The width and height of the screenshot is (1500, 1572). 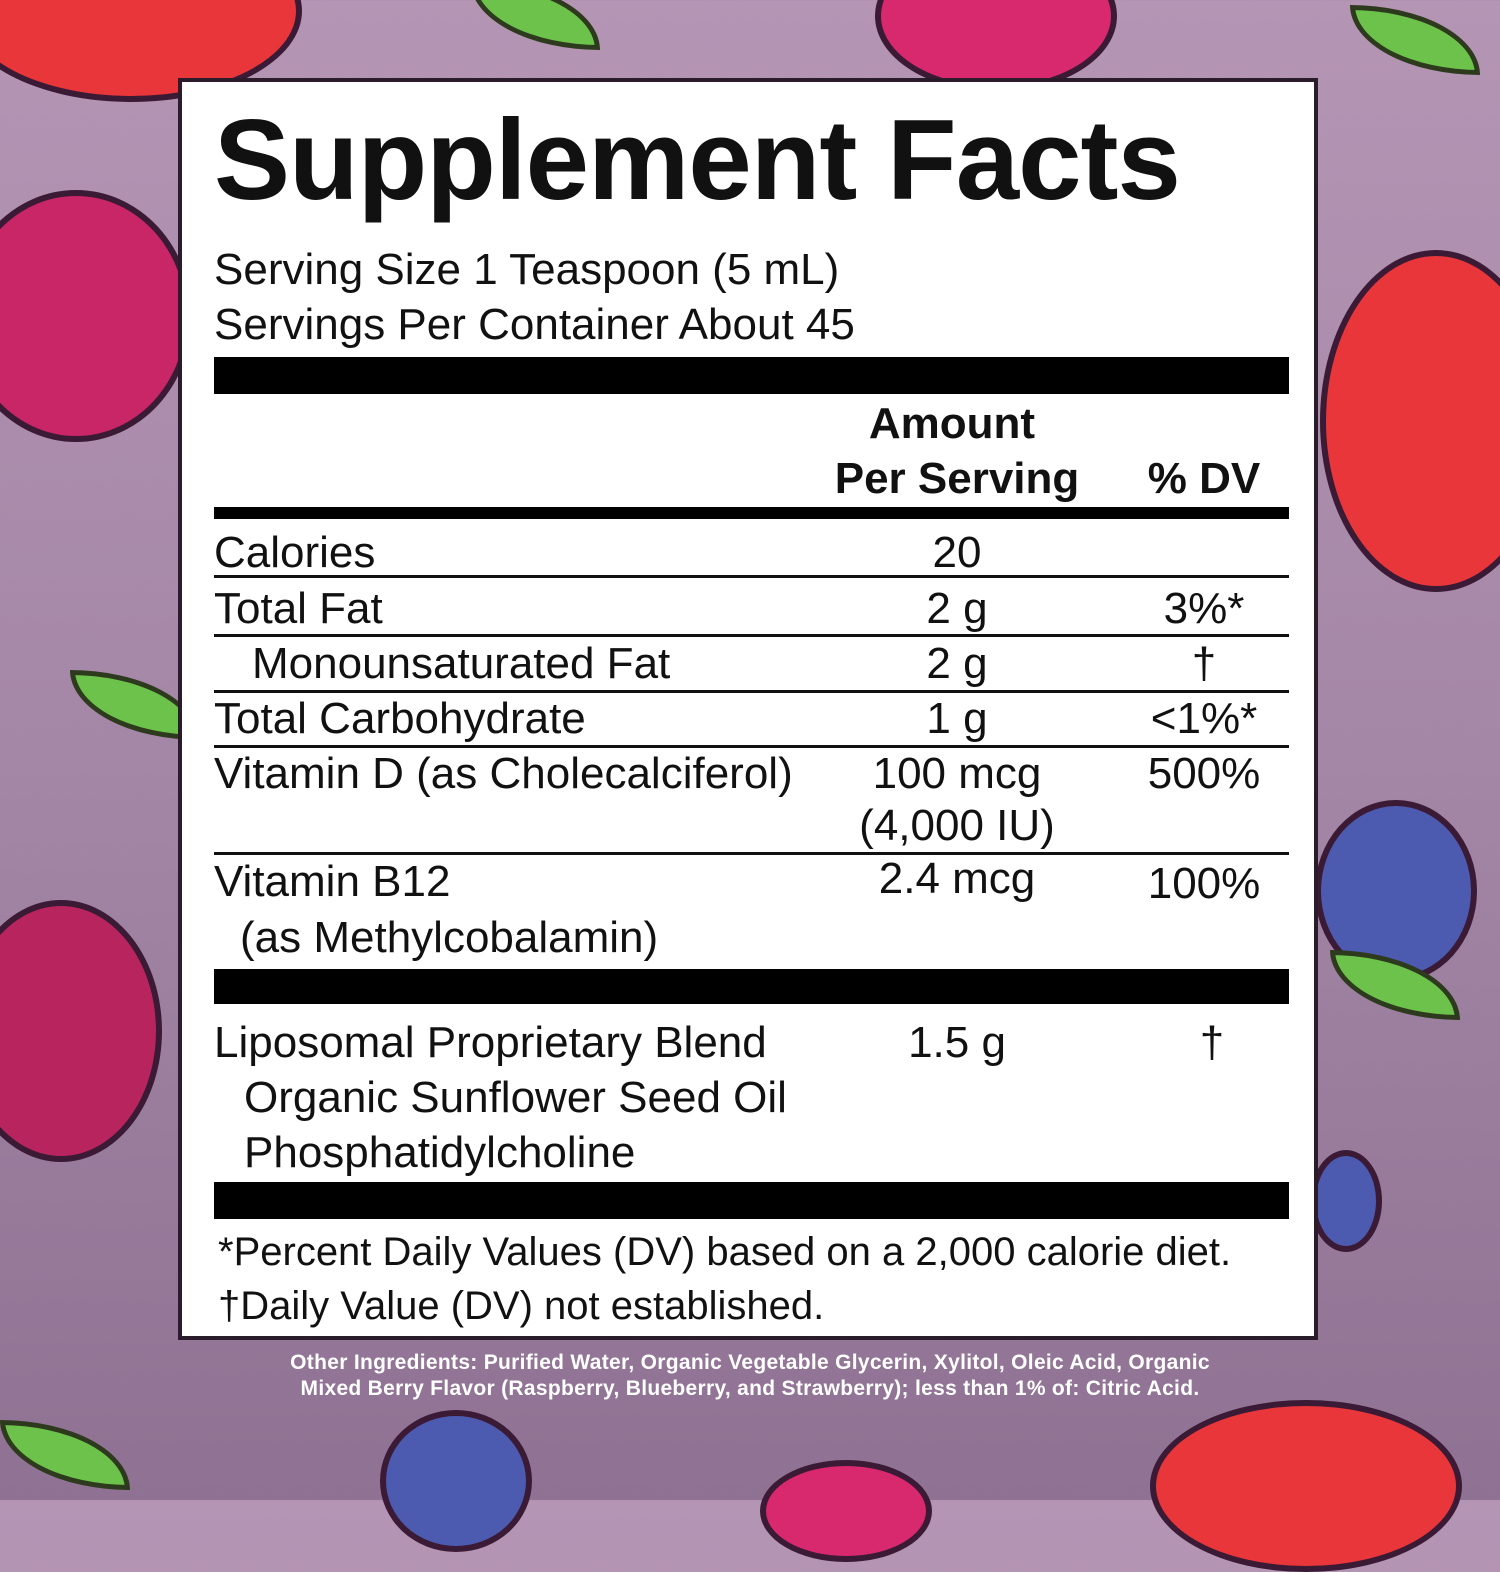 I want to click on per-serving-header: Per Serving, so click(x=957, y=478).